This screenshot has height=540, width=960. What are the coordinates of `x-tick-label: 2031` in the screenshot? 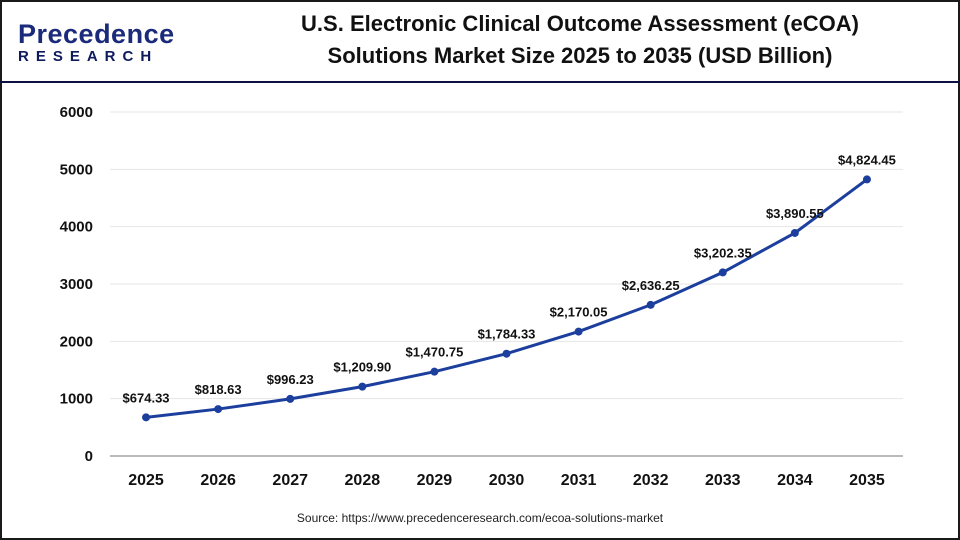 It's located at (579, 480).